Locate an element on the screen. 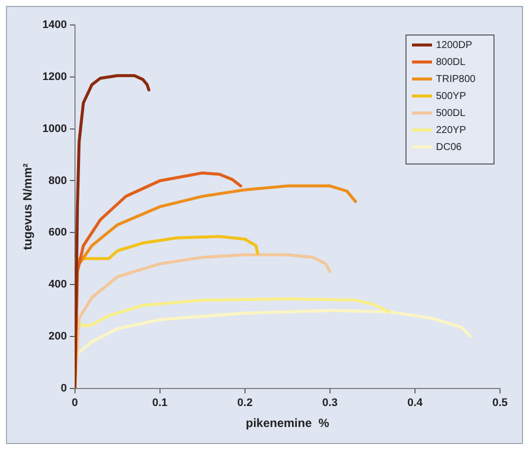 Image resolution: width=529 pixels, height=450 pixels. legend-label: 500YP is located at coordinates (451, 96).